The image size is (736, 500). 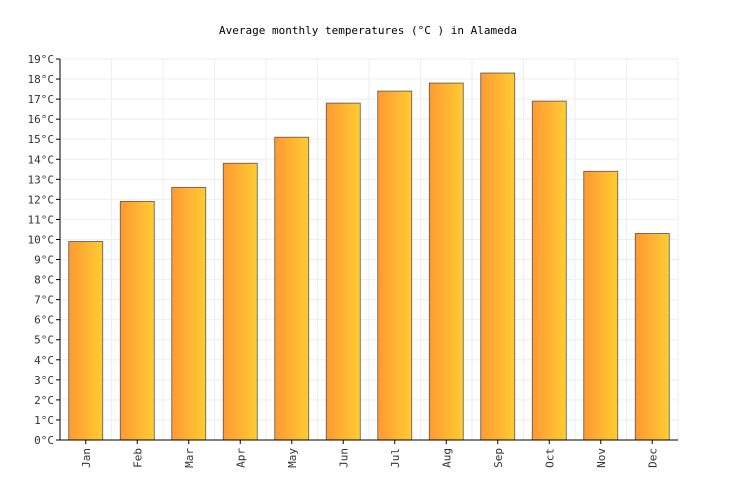 I want to click on x-tick-label: Jun, so click(x=343, y=458).